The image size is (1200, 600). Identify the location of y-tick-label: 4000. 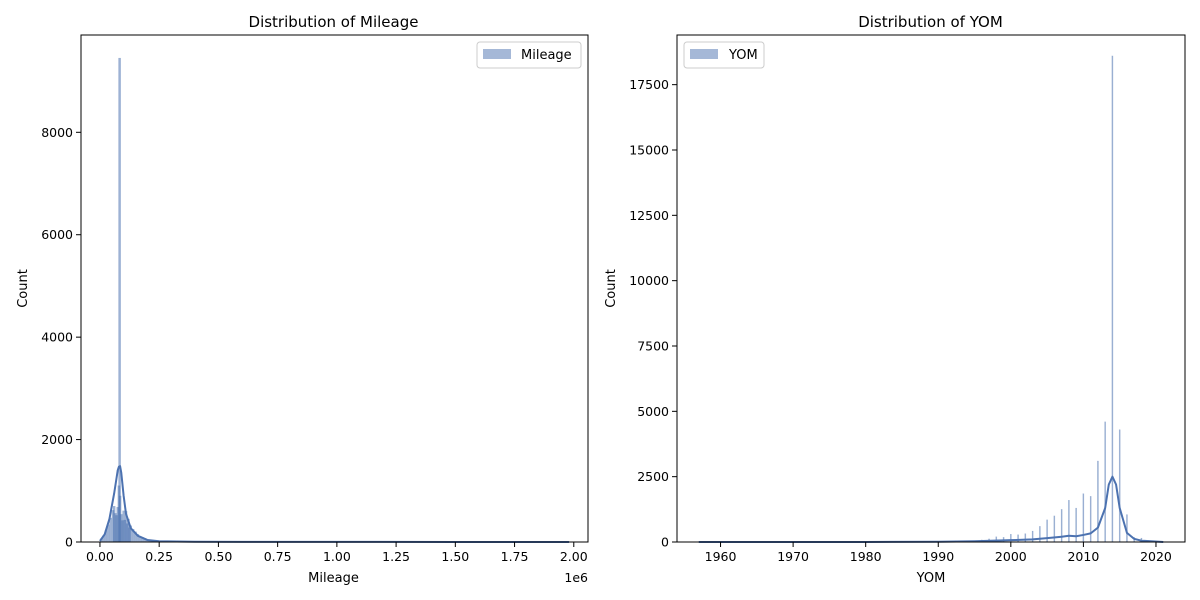
(57, 337).